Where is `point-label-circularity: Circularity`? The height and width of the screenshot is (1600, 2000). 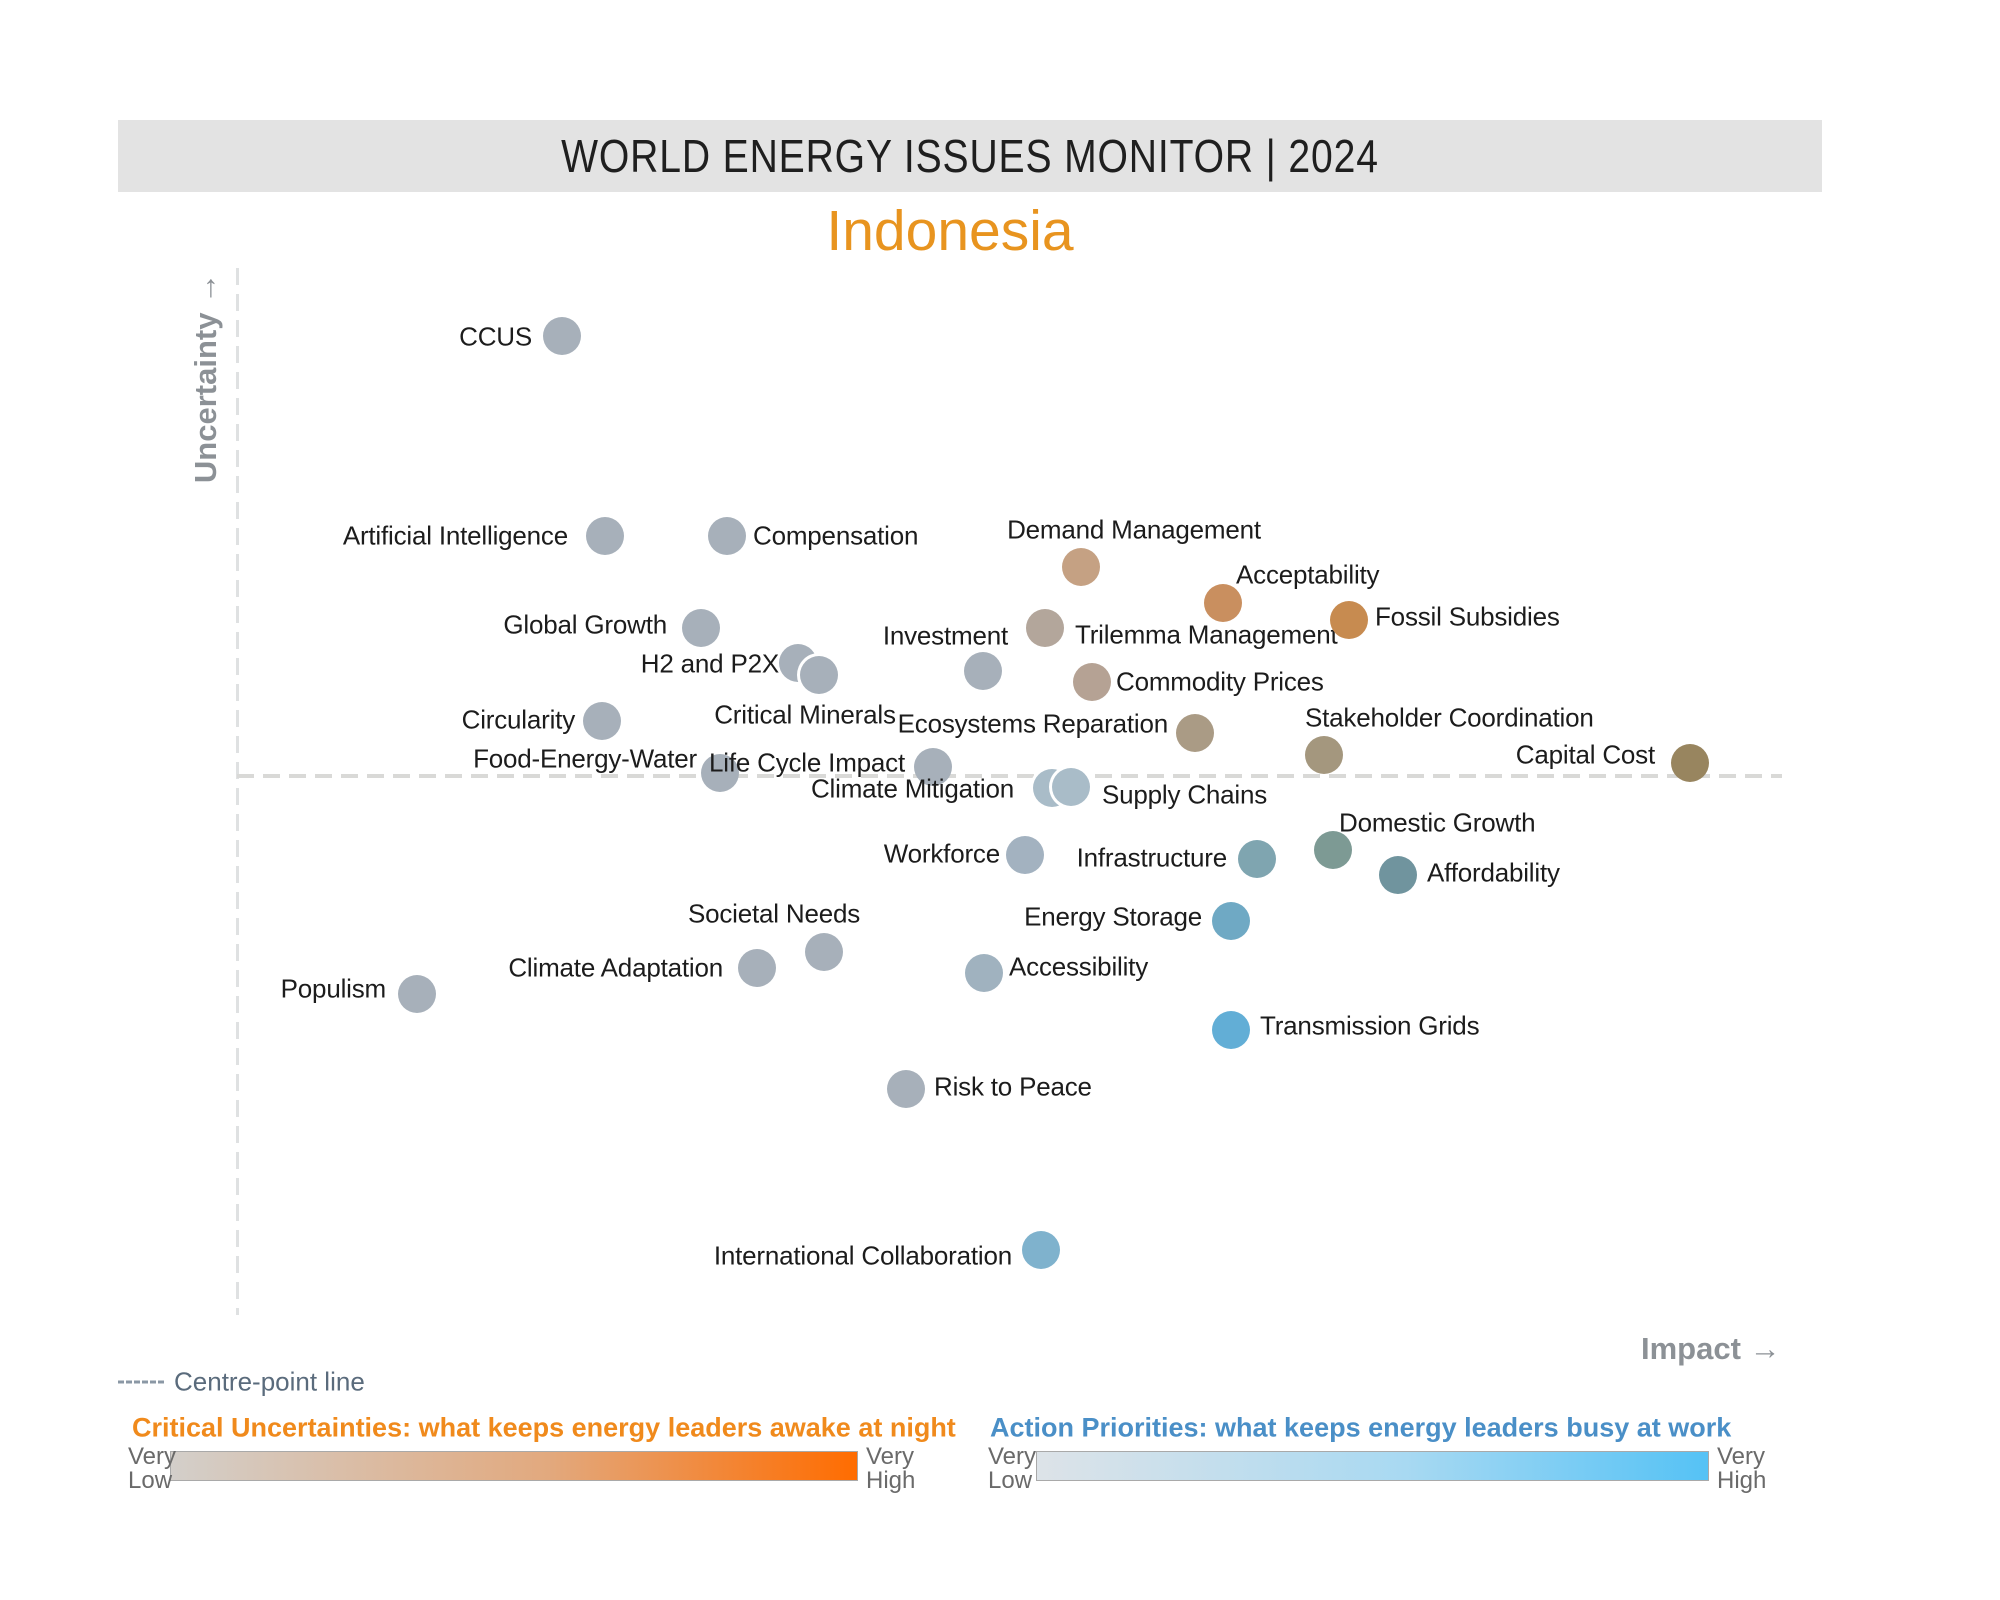
point-label-circularity: Circularity is located at coordinates (518, 719).